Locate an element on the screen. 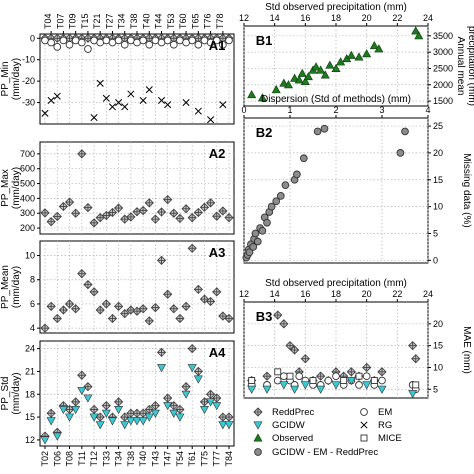 The width and height of the screenshot is (474, 474). bottom-station-label: T12 is located at coordinates (94, 459).